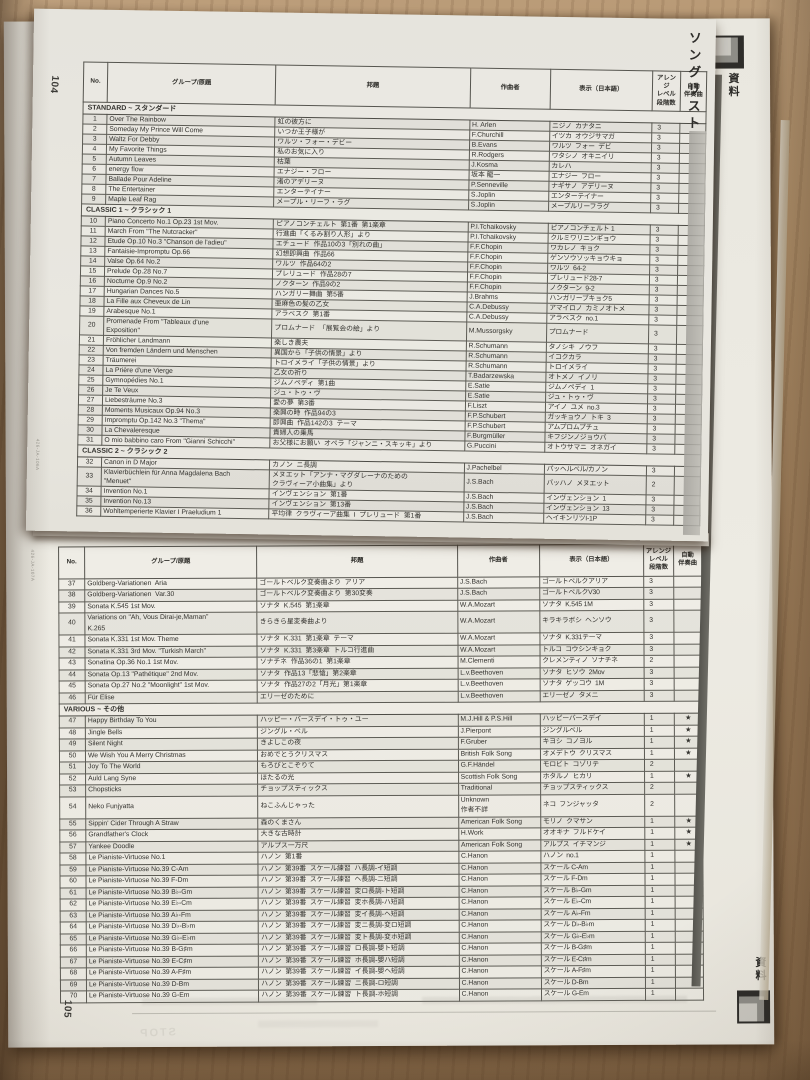 This screenshot has height=1080, width=810. Describe the element at coordinates (72, 698) in the screenshot. I see `cell-no: 46` at that location.